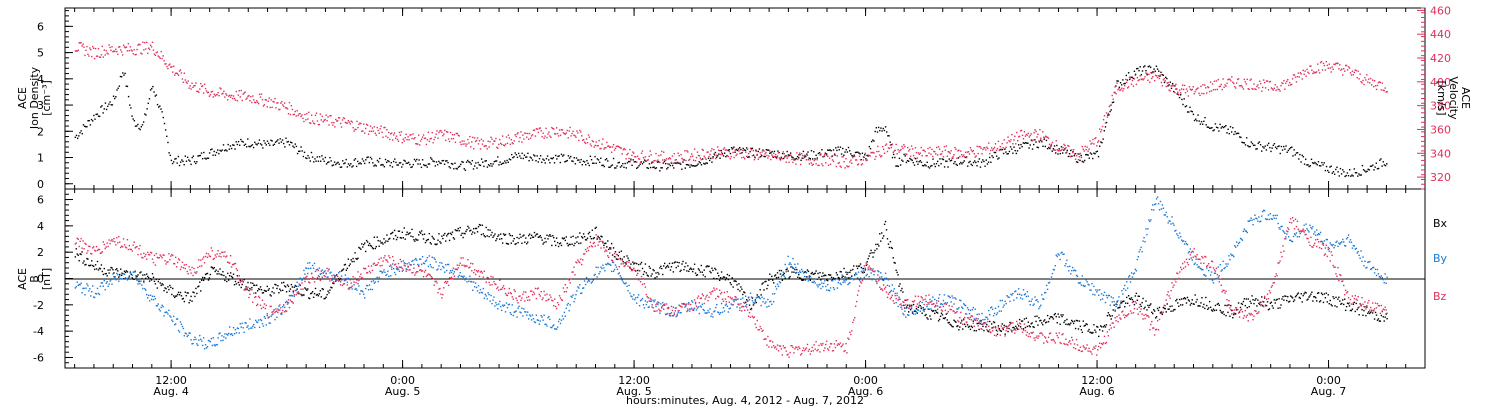 The image size is (1500, 410). What do you see at coordinates (40, 131) in the screenshot?
I see `density-tick-label: 2` at bounding box center [40, 131].